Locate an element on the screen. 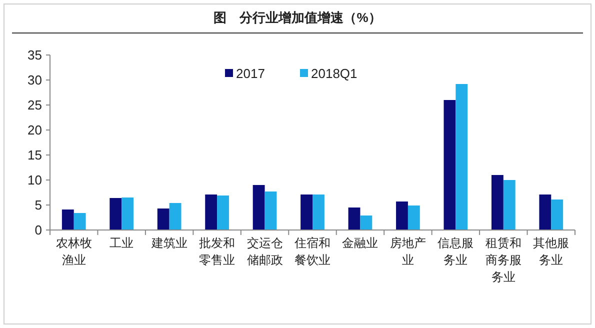 The height and width of the screenshot is (328, 595). legend-label: 2017 is located at coordinates (250, 73).